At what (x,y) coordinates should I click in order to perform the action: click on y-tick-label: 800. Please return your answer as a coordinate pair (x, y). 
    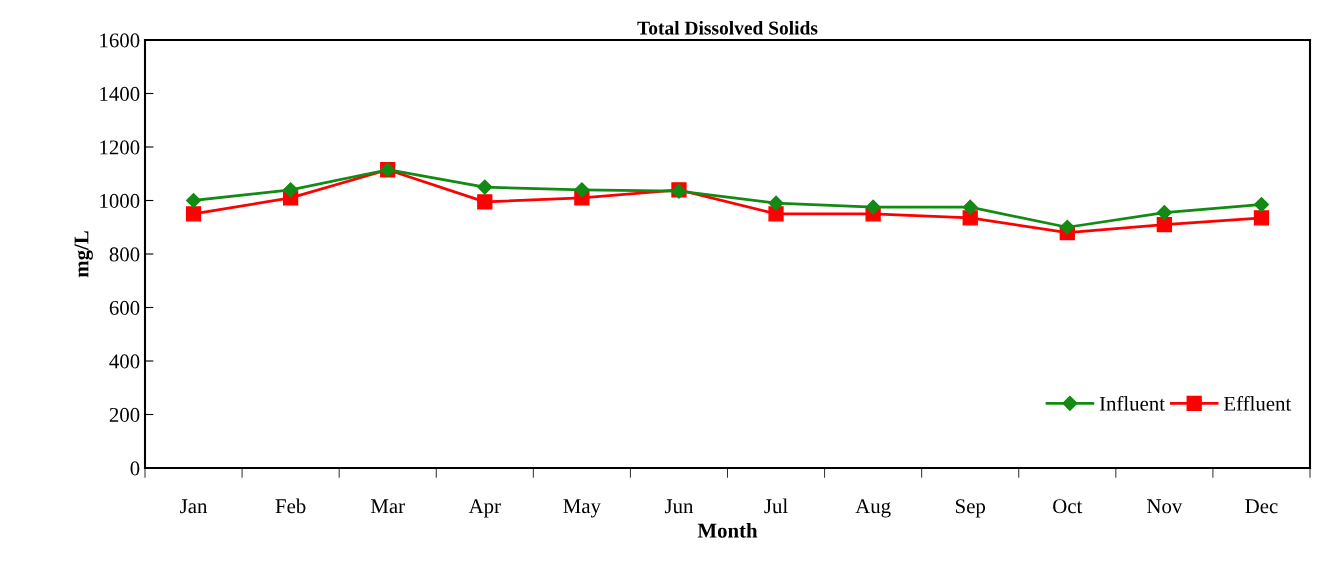
    Looking at the image, I should click on (124, 254).